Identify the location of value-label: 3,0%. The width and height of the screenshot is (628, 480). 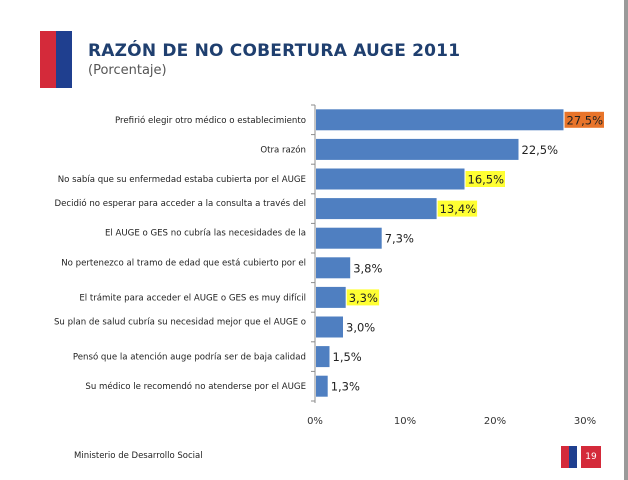
(360, 328).